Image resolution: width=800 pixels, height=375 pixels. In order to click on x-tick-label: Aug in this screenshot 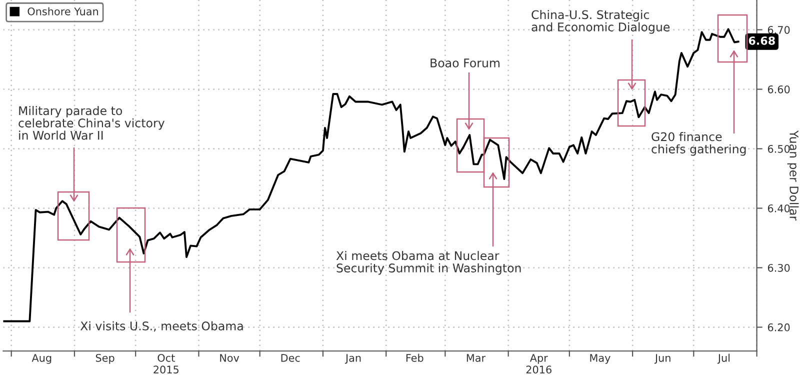, I will do `click(42, 359)`.